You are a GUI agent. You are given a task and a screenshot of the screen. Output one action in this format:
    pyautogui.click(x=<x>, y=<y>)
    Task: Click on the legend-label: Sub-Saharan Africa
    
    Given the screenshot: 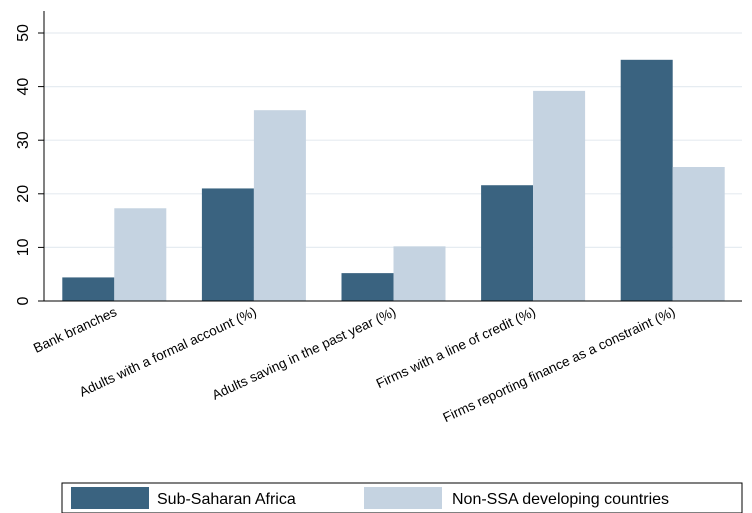 What is the action you would take?
    pyautogui.click(x=226, y=499)
    